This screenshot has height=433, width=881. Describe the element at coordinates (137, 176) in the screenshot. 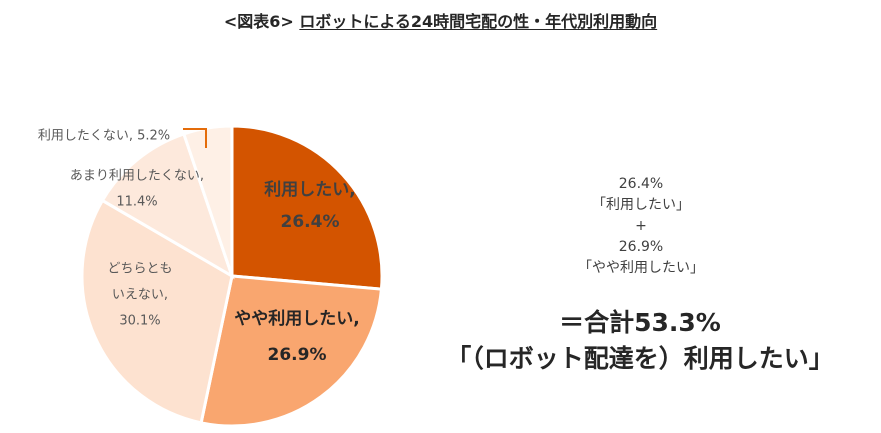

I see `slice-label-4-line-1: あまり利用したくない,` at that location.